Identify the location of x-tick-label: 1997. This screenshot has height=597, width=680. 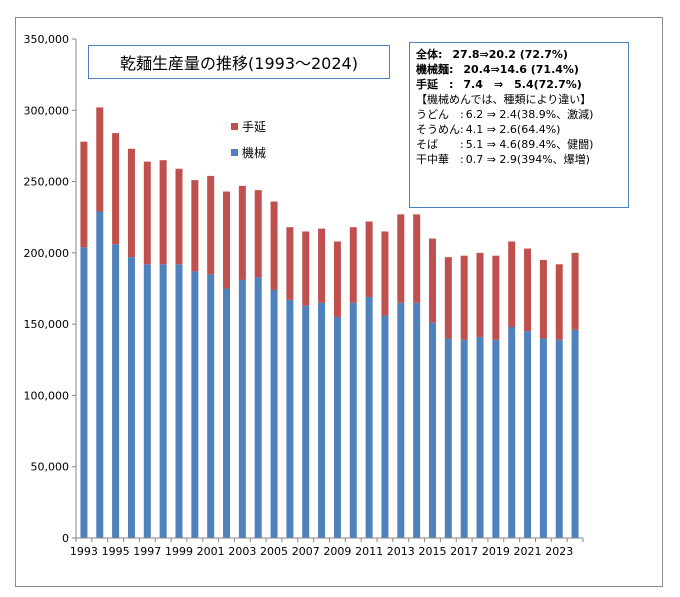
(147, 551).